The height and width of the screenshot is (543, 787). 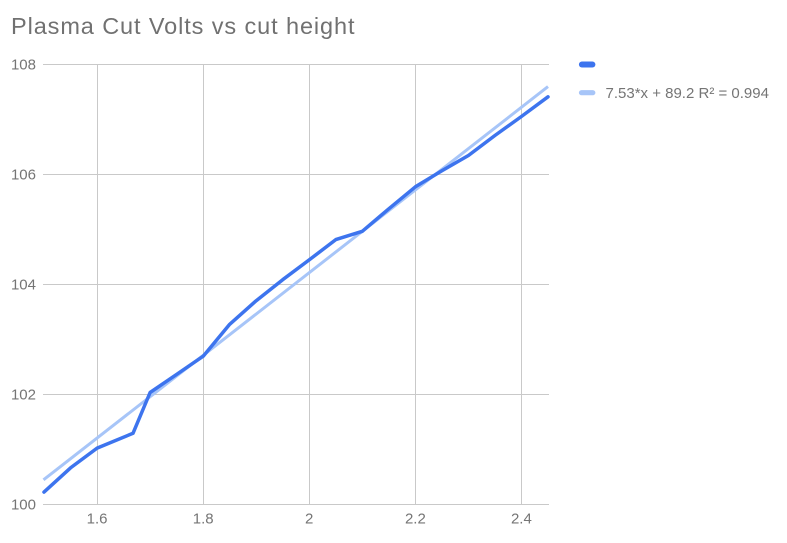 I want to click on svg-text: 106, so click(x=23, y=174).